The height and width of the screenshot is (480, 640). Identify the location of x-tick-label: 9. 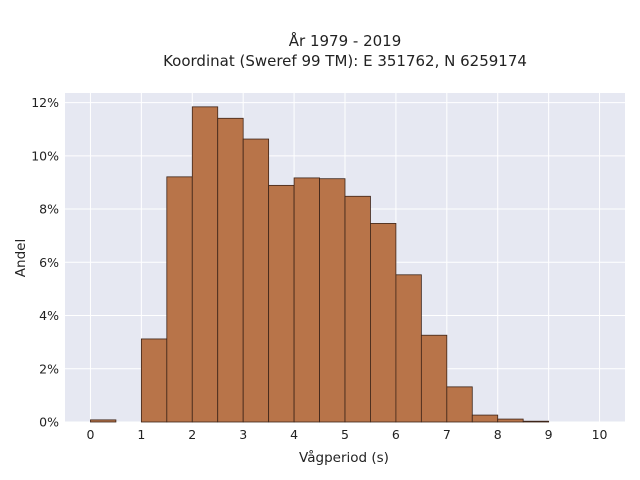
(549, 434).